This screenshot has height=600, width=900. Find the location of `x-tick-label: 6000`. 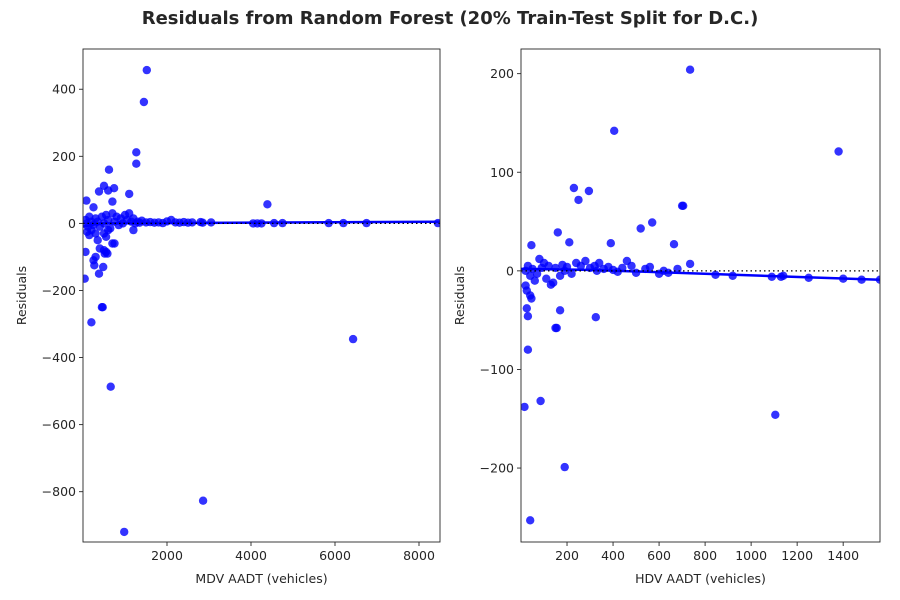

x-tick-label: 6000 is located at coordinates (335, 555).